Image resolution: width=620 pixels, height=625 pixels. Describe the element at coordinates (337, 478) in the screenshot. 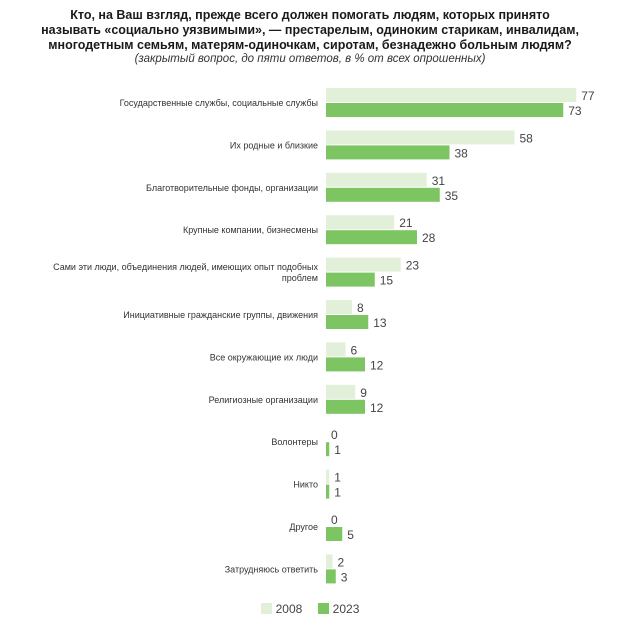

I see `data-label-2008: 1` at that location.